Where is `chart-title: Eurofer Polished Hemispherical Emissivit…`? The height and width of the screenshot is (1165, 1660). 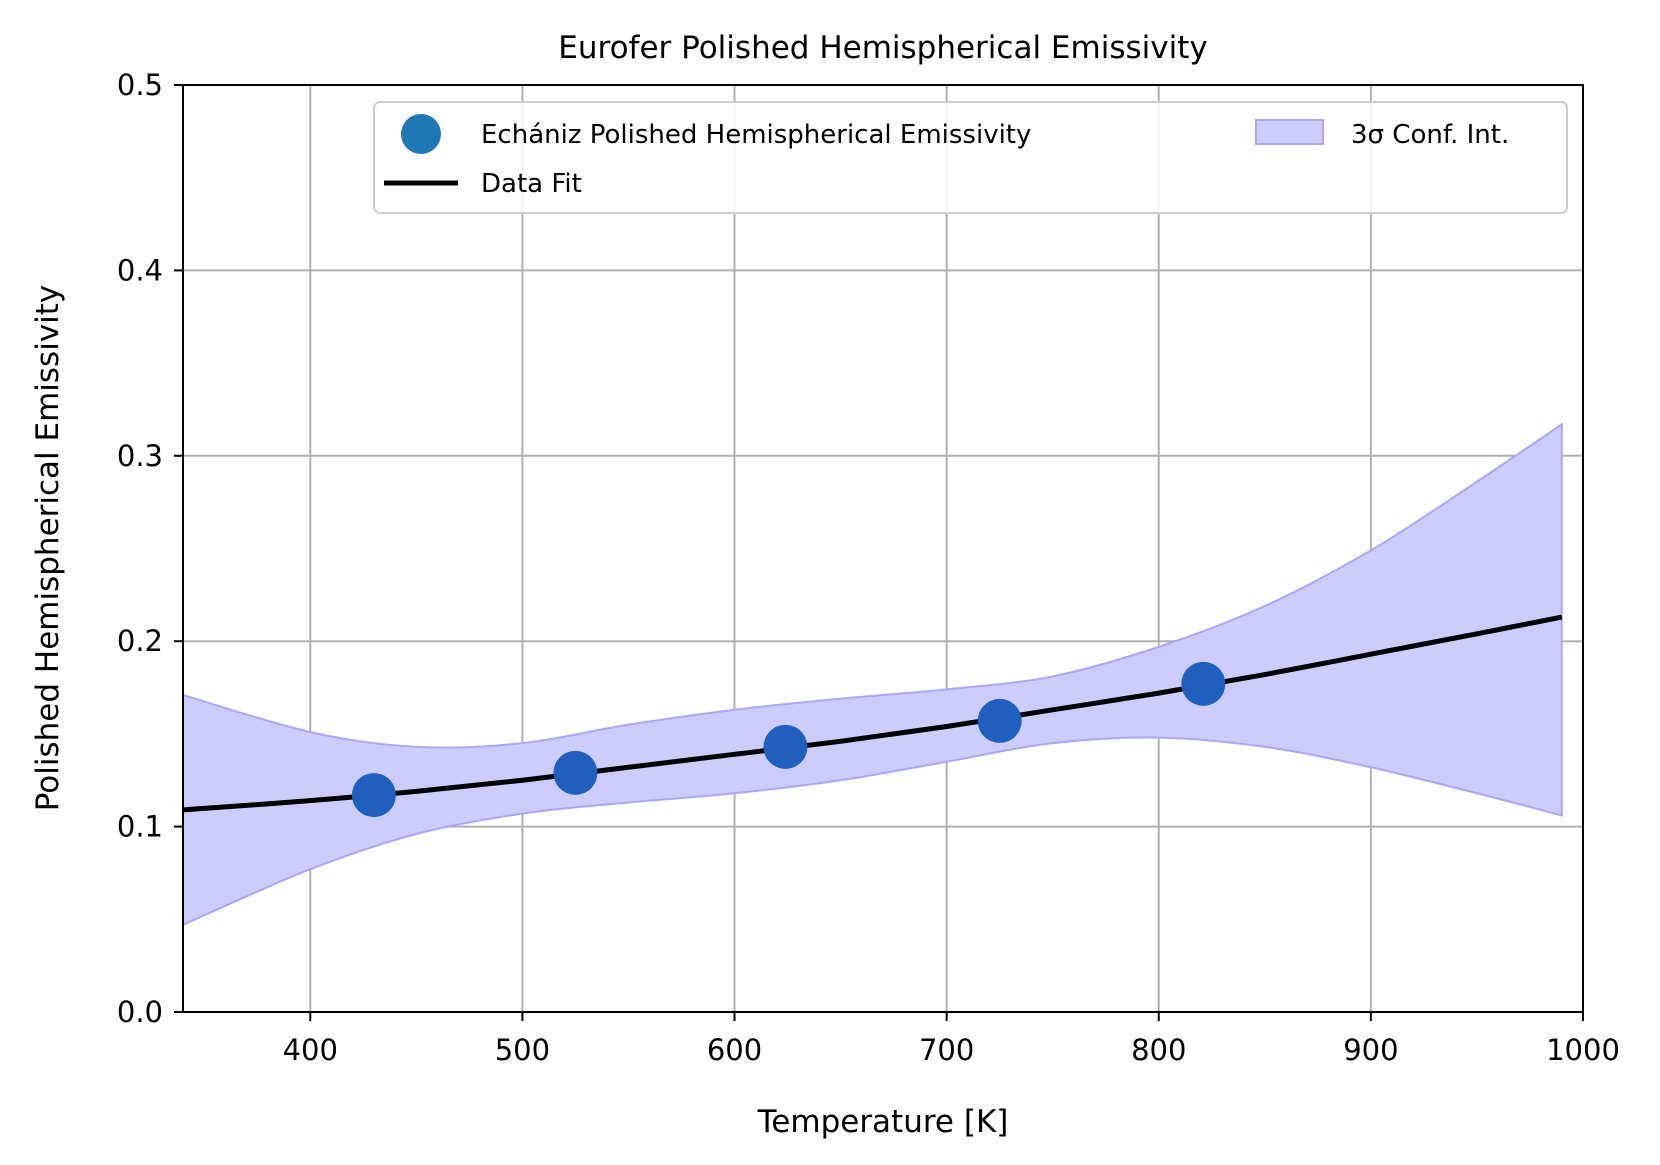
chart-title: Eurofer Polished Hemispherical Emissivit… is located at coordinates (882, 48).